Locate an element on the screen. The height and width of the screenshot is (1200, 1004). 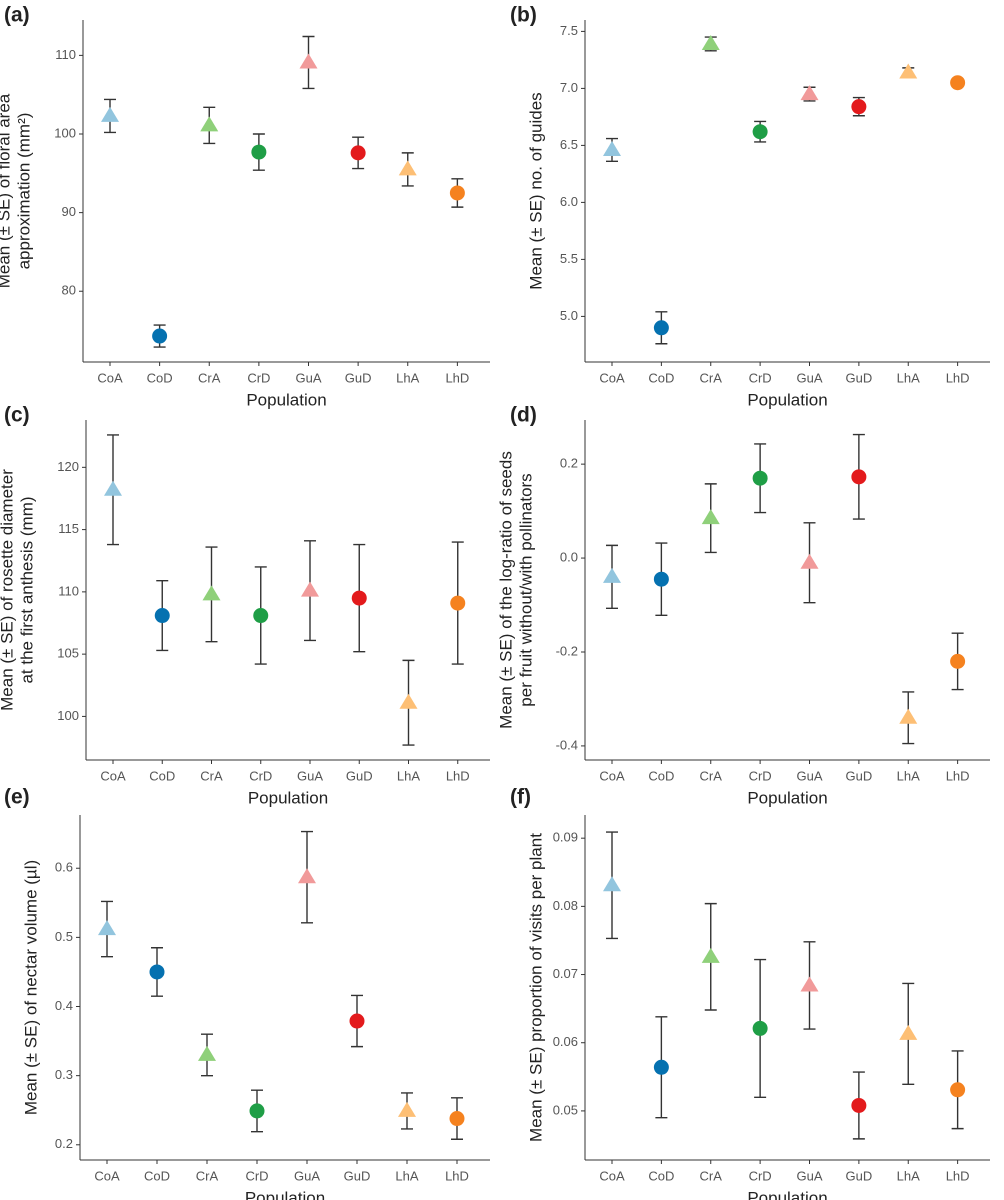
y-tick-label: 5.0 is located at coordinates (569, 315).